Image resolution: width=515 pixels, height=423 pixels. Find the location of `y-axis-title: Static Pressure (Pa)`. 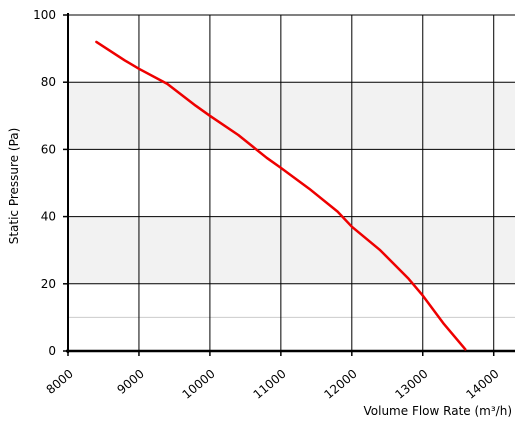

y-axis-title: Static Pressure (Pa) is located at coordinates (14, 186).